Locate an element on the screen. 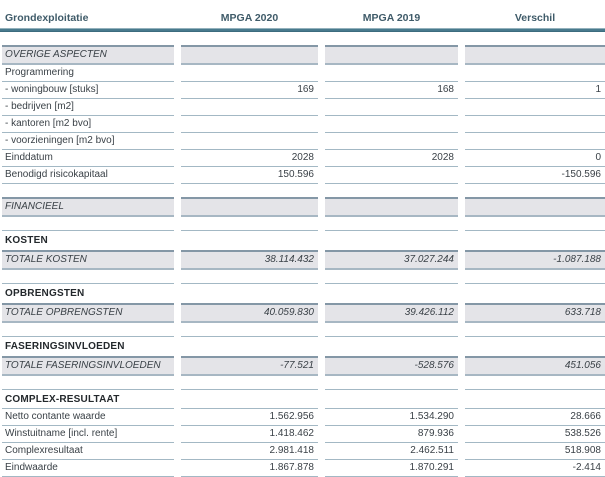  heading-kosten: KOSTEN is located at coordinates (302, 240).